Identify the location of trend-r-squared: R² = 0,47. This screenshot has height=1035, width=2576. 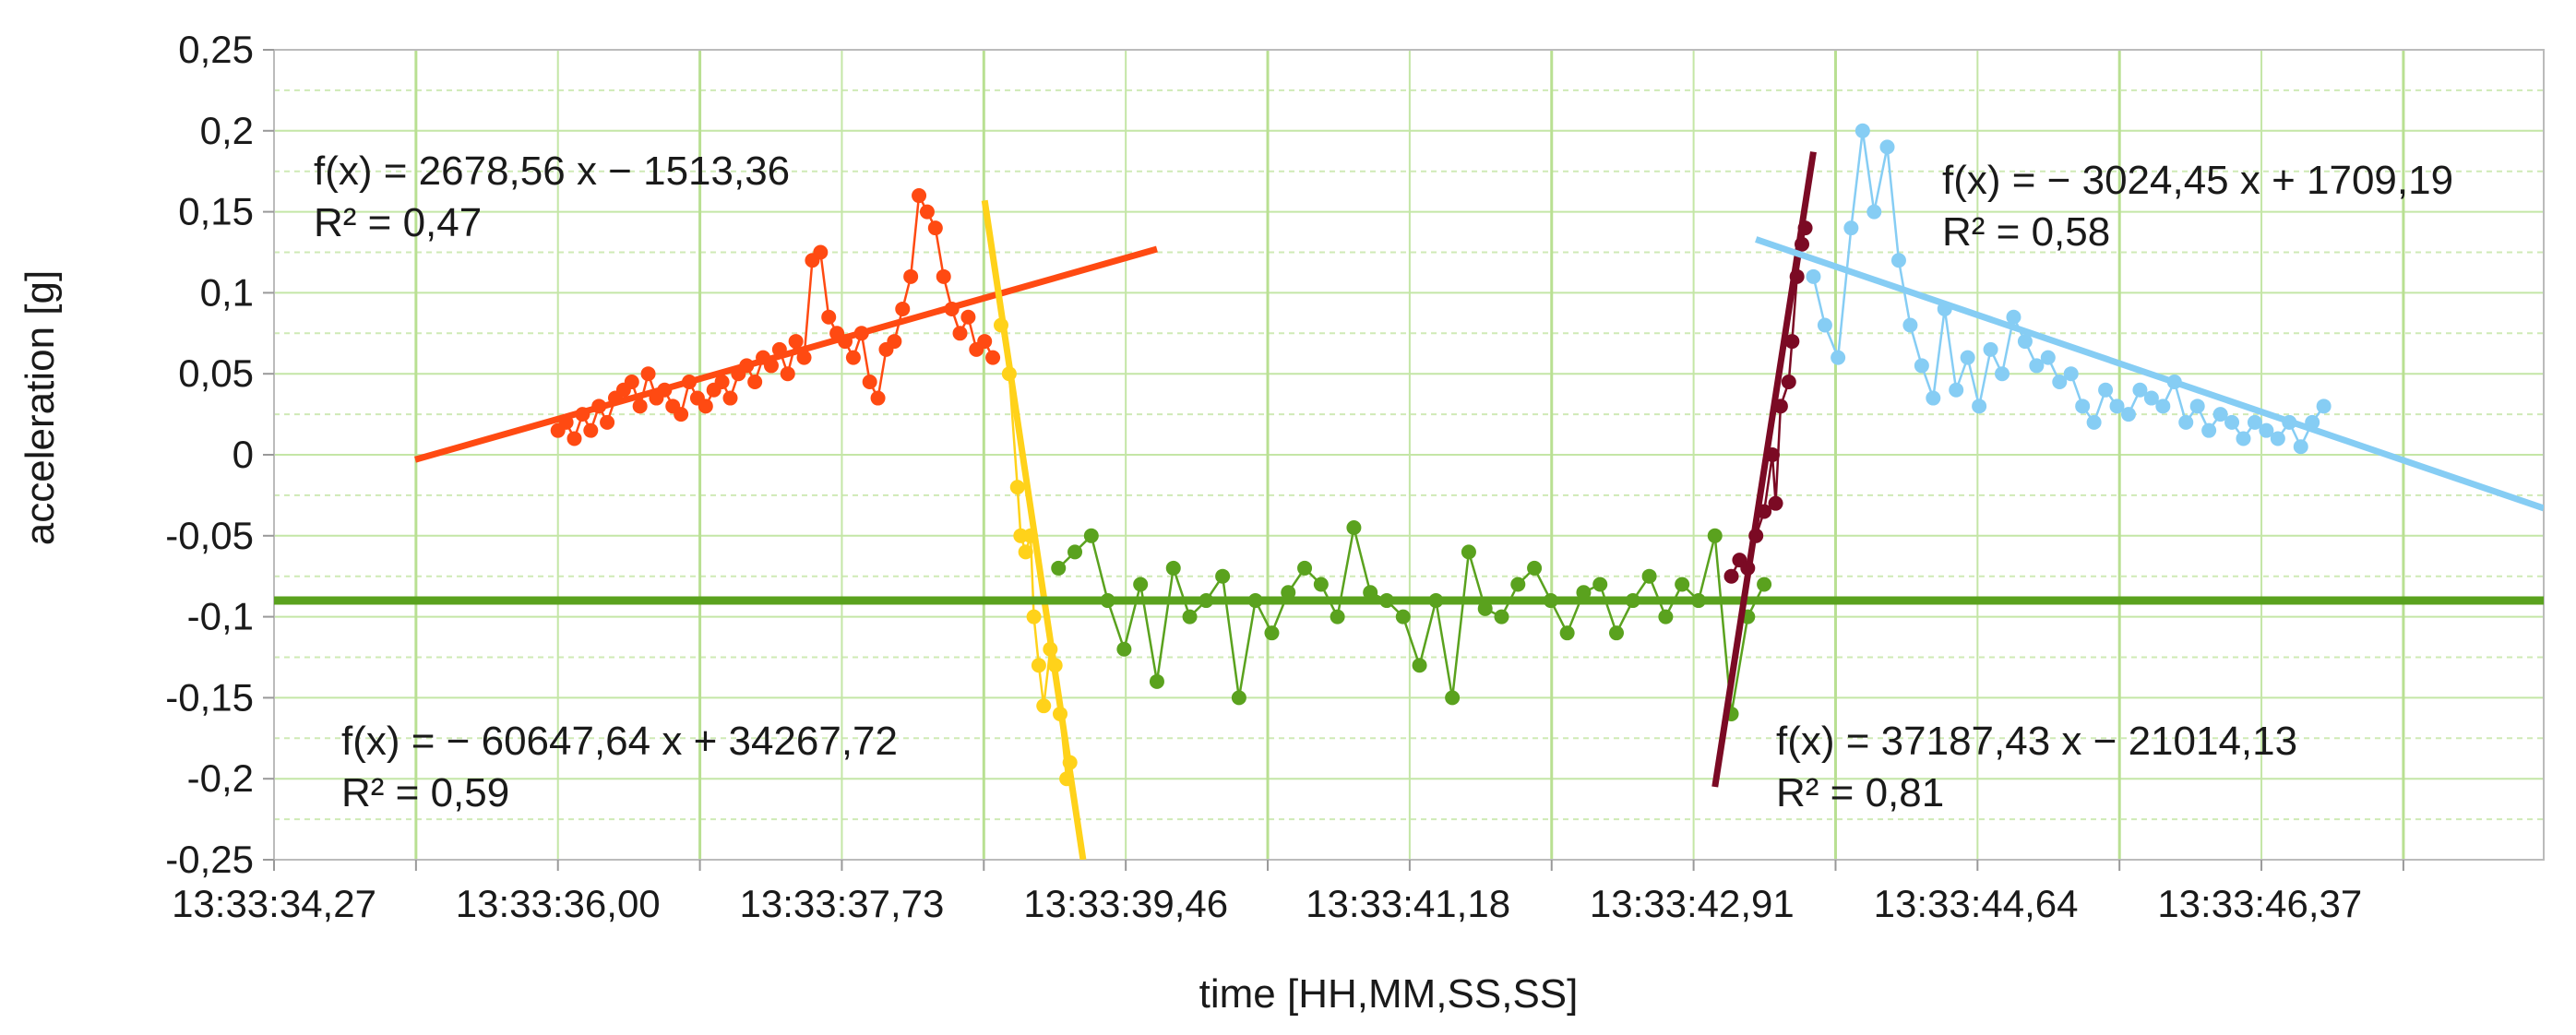
(398, 223).